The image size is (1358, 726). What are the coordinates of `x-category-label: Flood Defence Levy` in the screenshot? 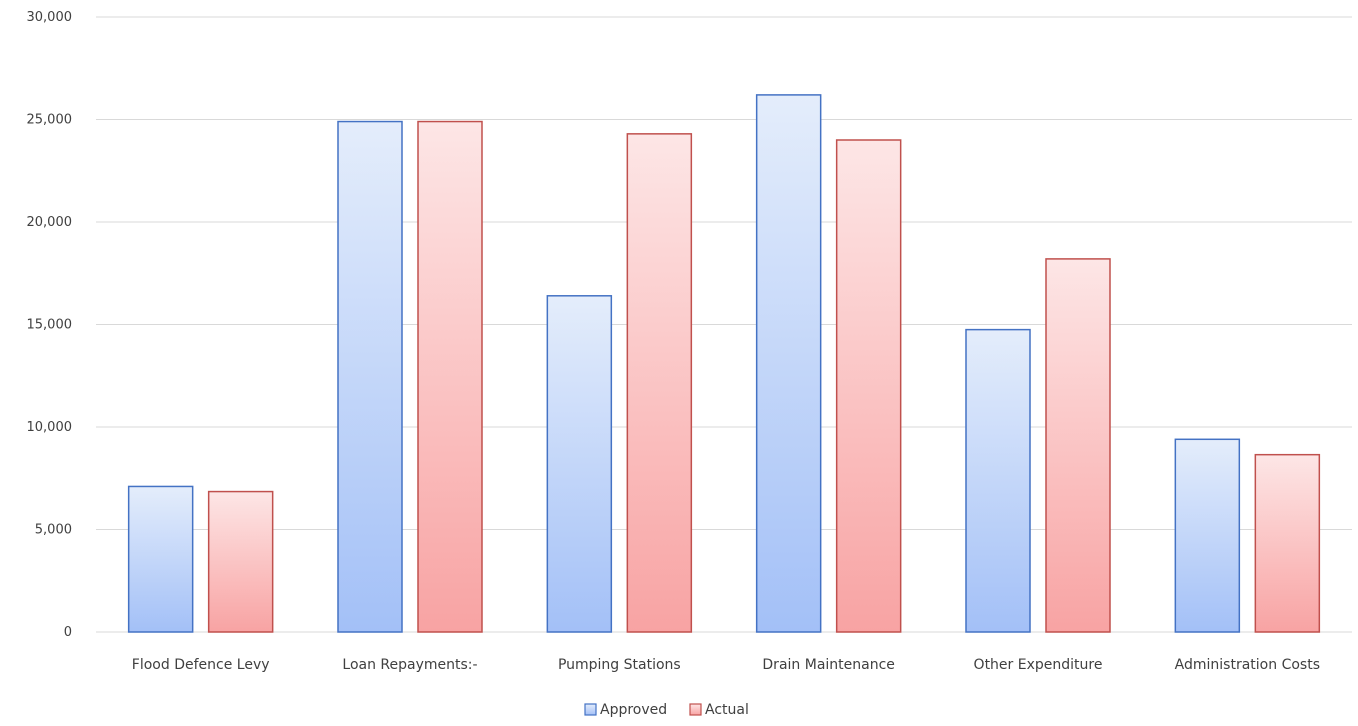 It's located at (201, 665).